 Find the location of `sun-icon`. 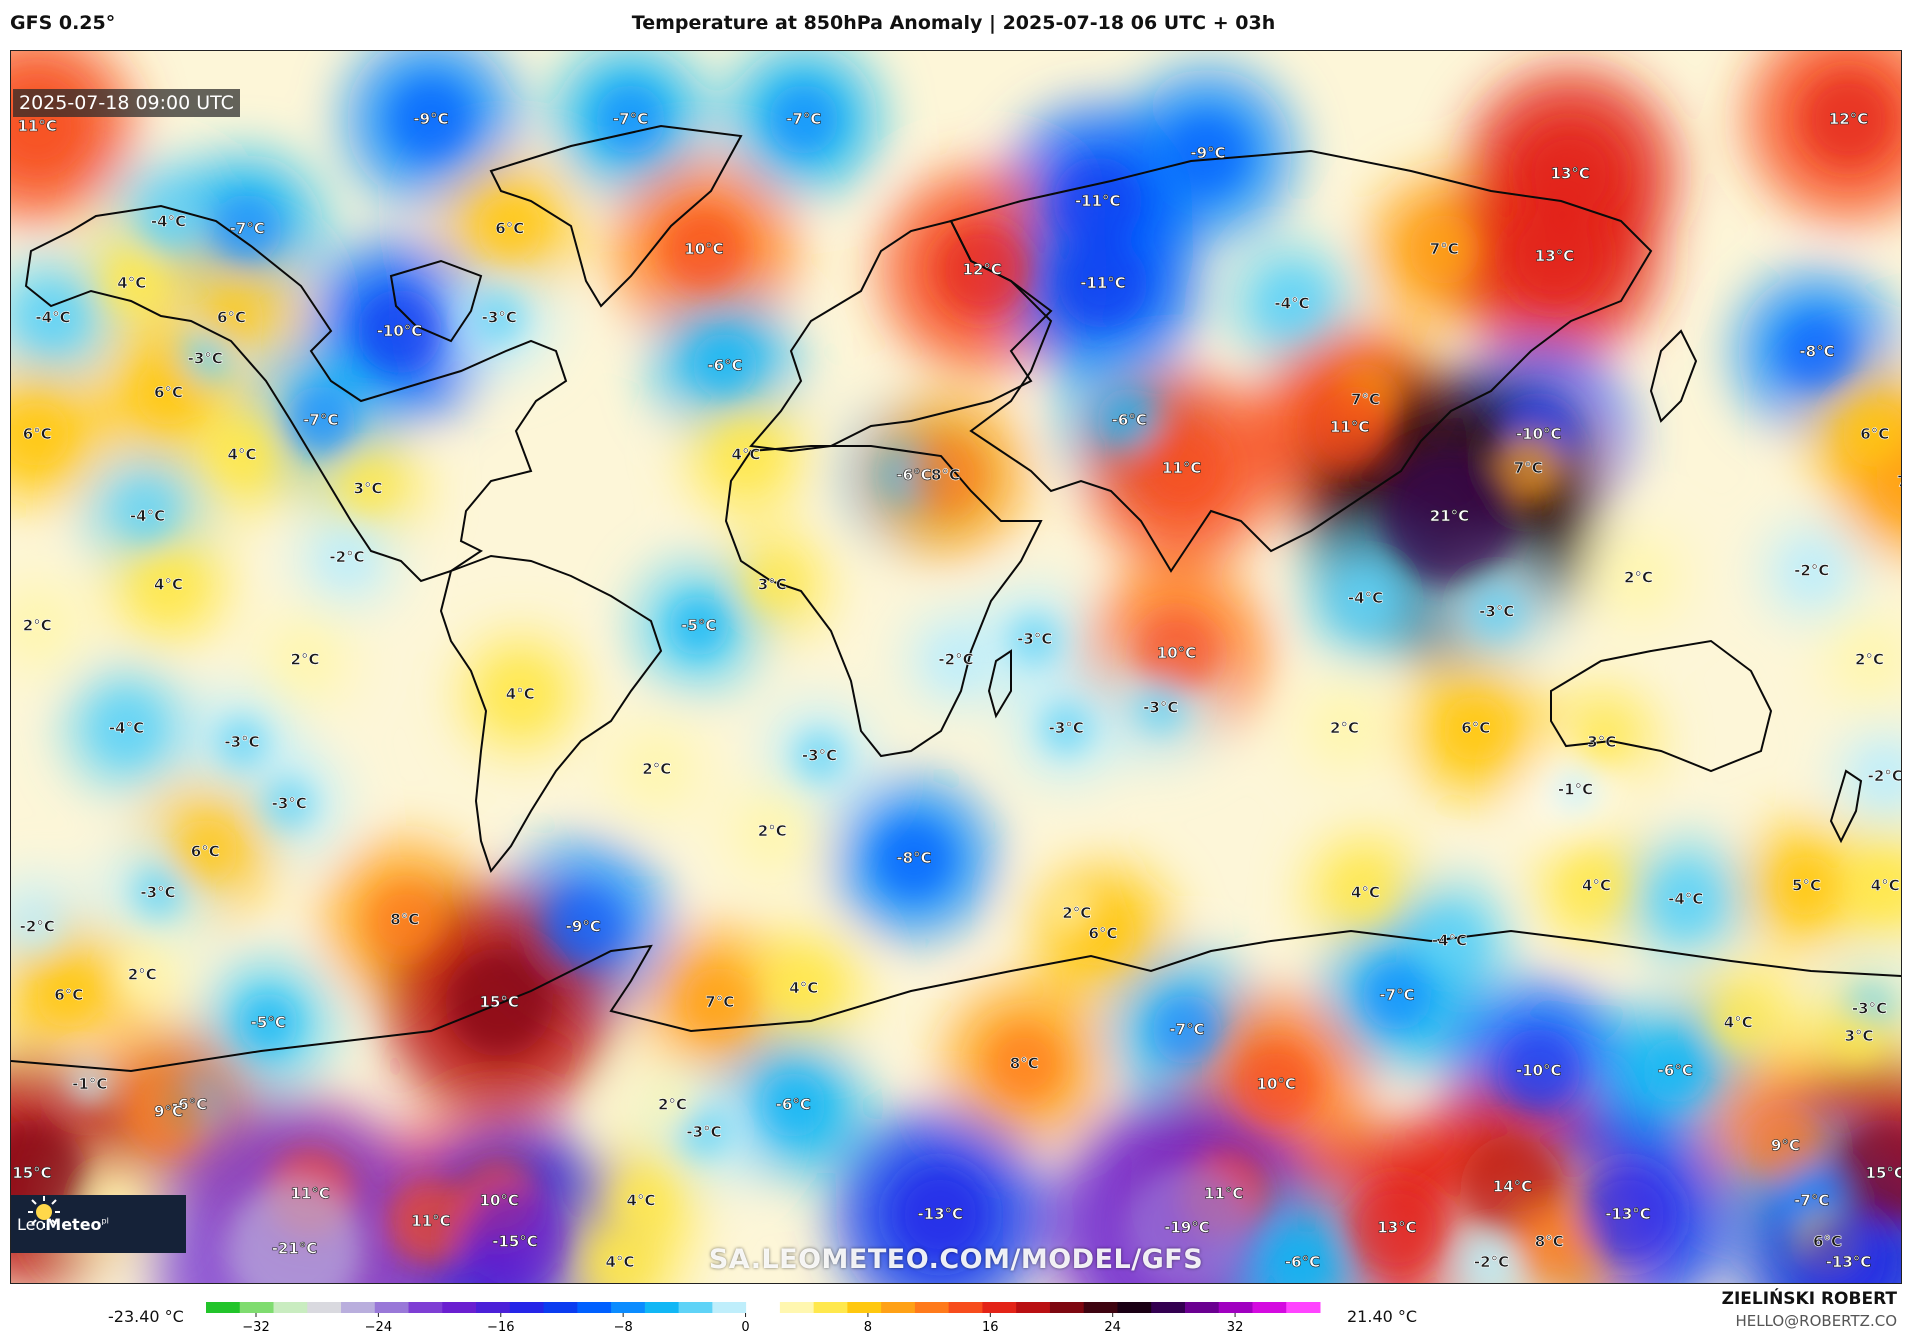

sun-icon is located at coordinates (44, 1212).